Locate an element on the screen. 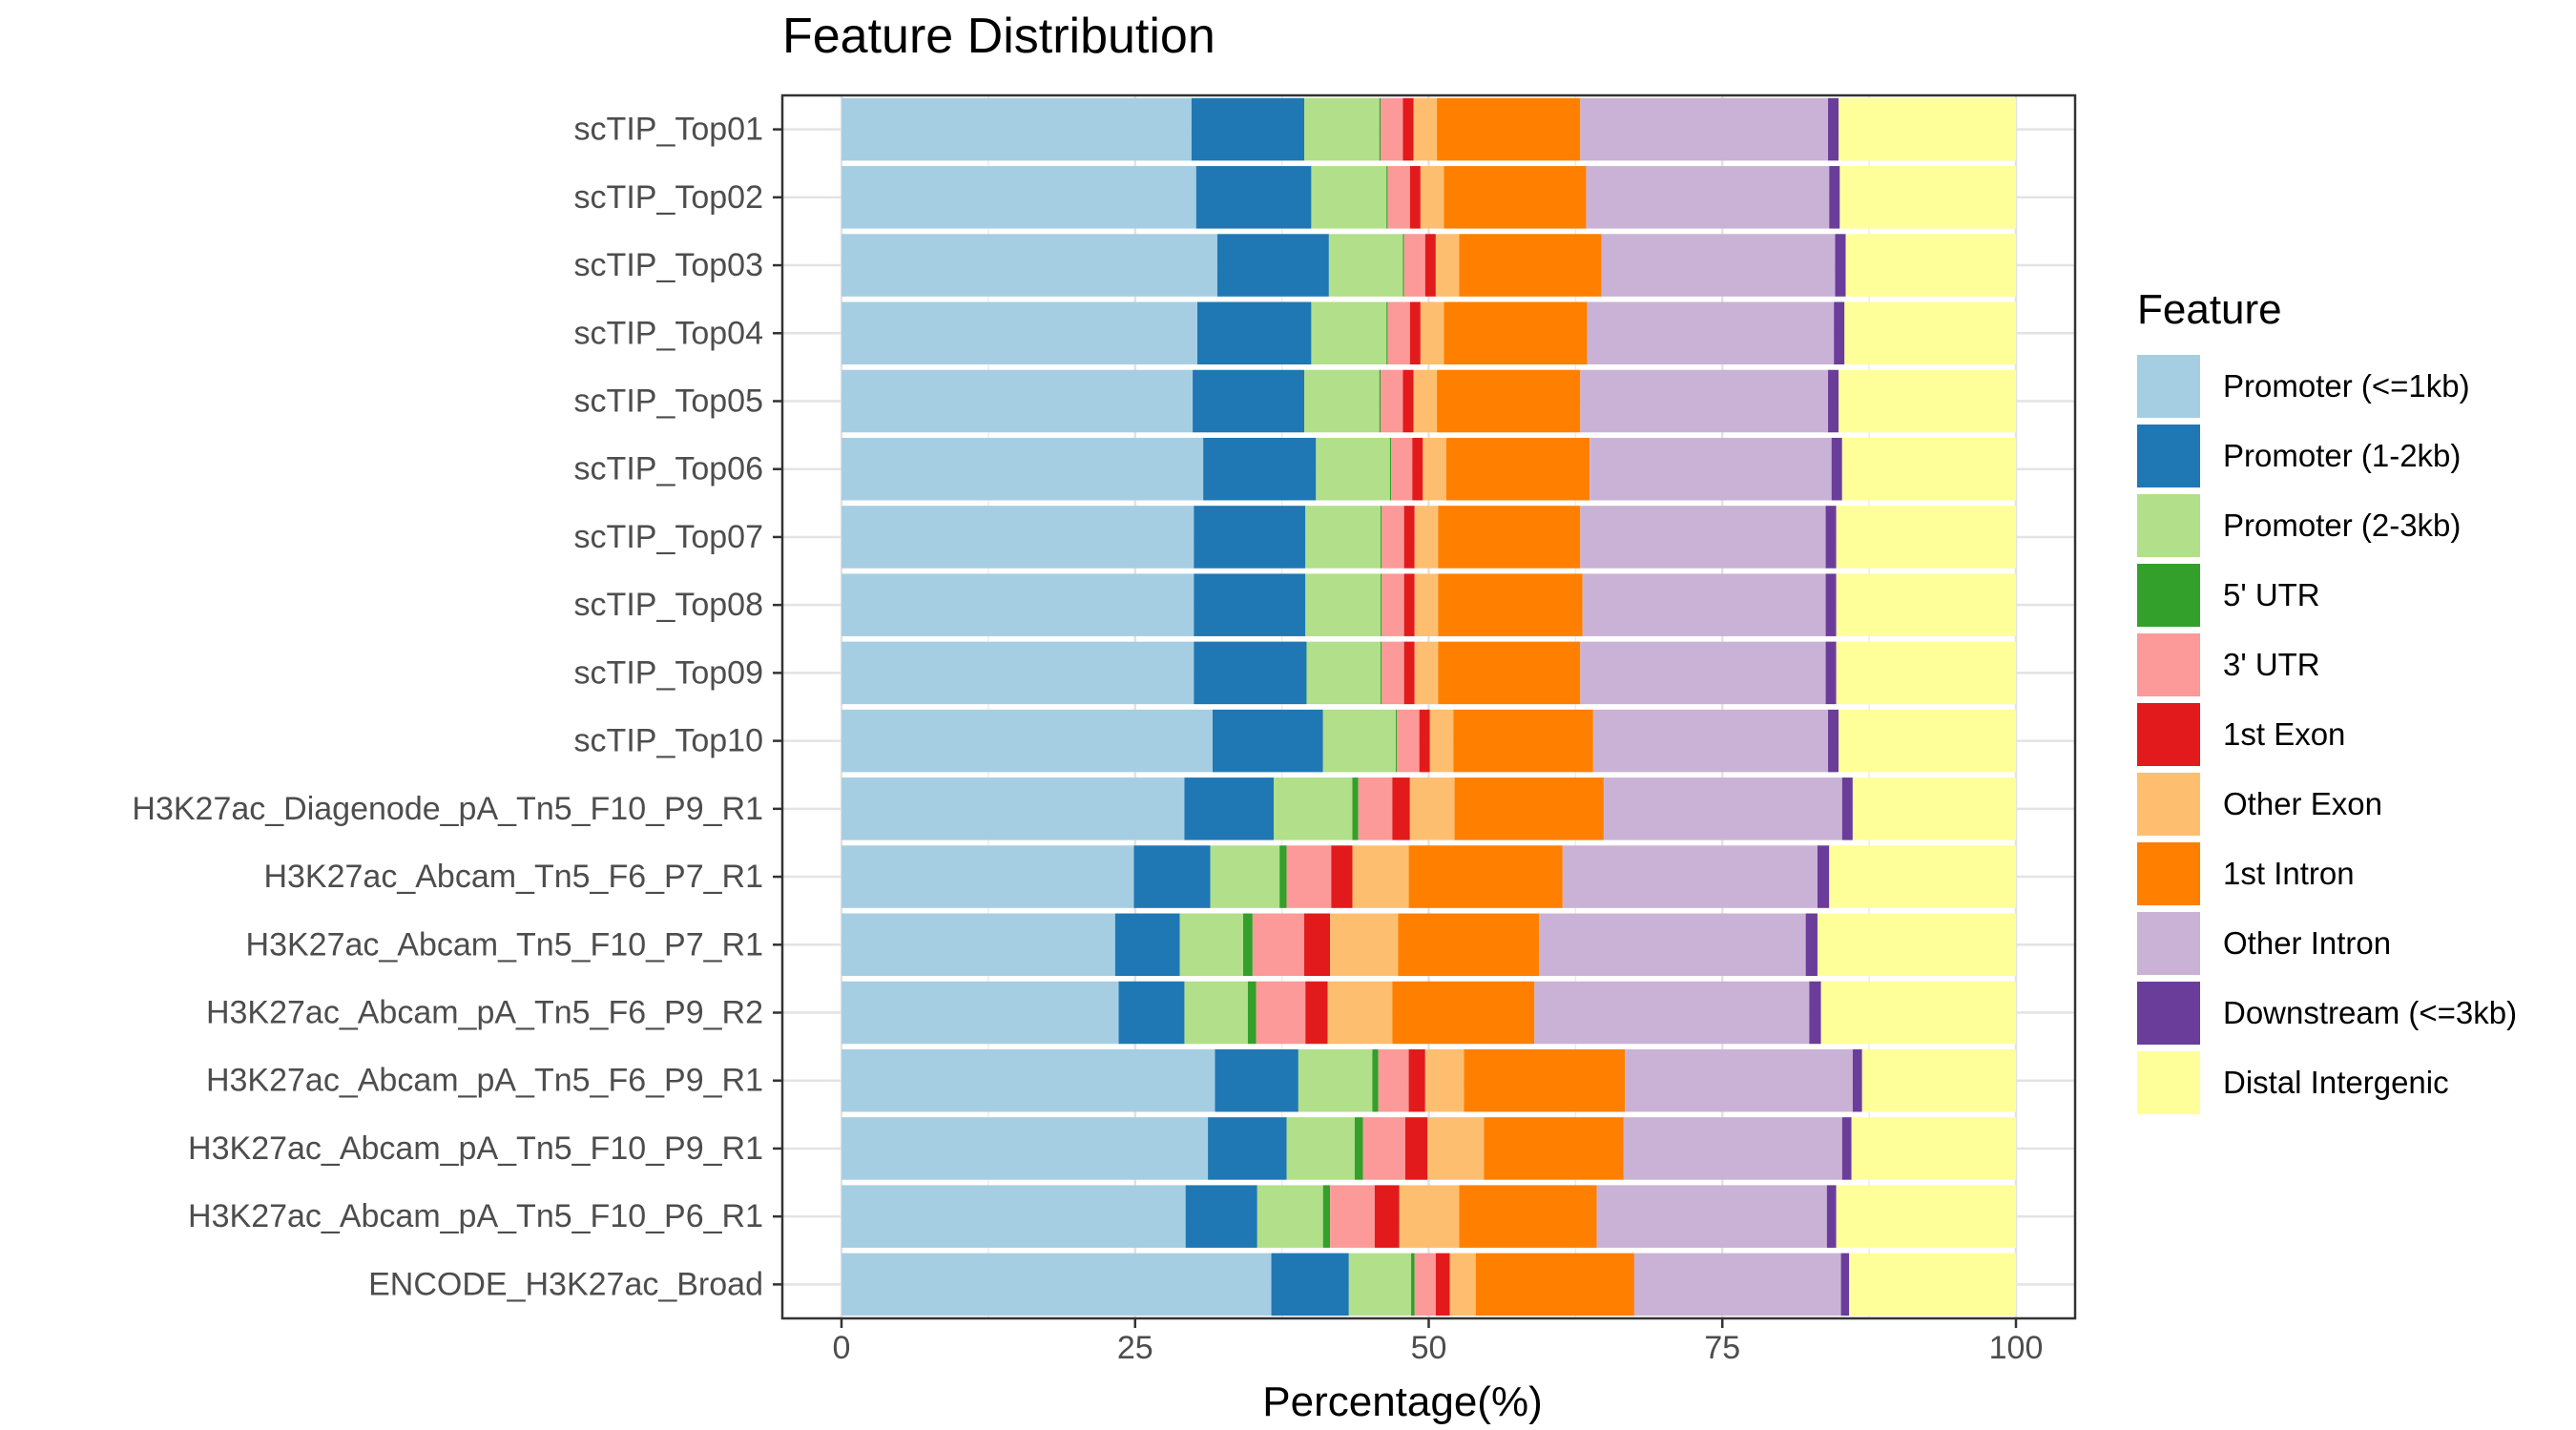  x-axis-label: Percentage(%) is located at coordinates (1402, 1401).